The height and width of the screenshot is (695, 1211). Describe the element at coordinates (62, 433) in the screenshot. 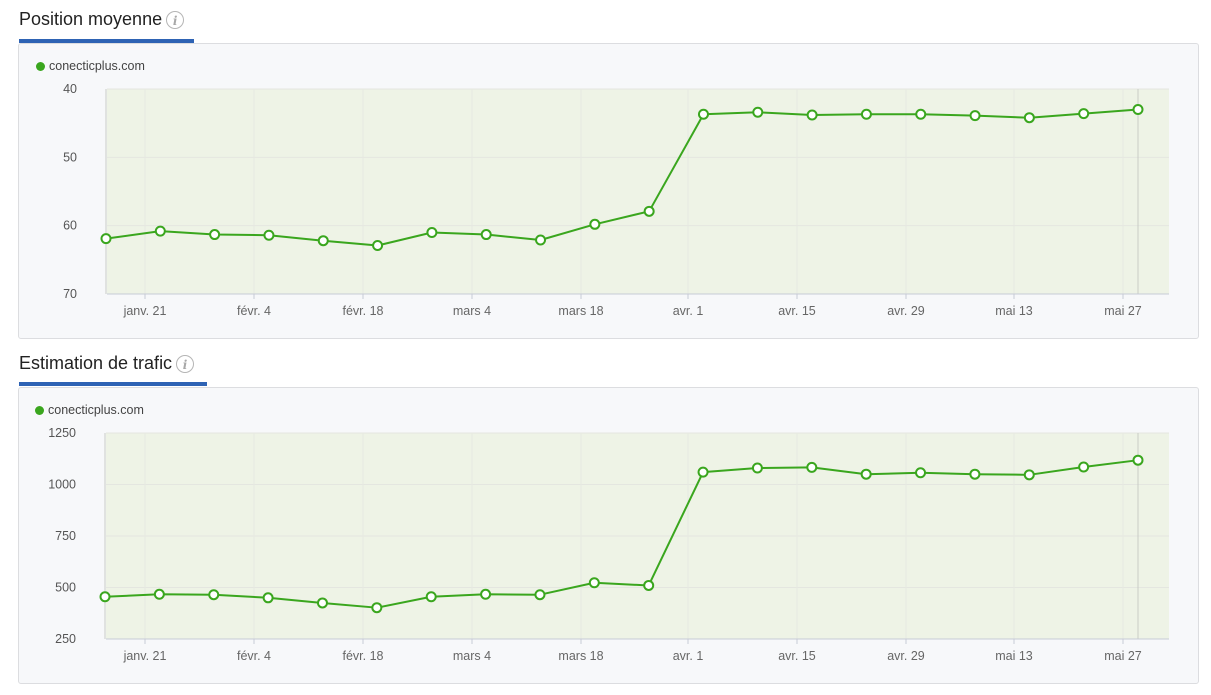

I see `y-tick-label: 1250` at that location.